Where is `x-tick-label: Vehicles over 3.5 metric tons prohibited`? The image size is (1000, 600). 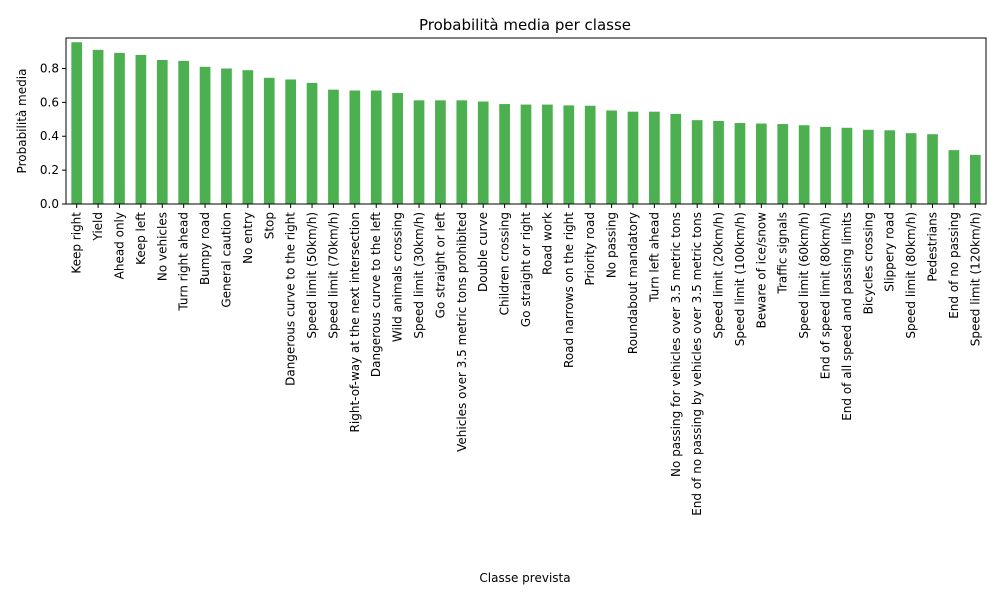
x-tick-label: Vehicles over 3.5 metric tons prohibited is located at coordinates (462, 332).